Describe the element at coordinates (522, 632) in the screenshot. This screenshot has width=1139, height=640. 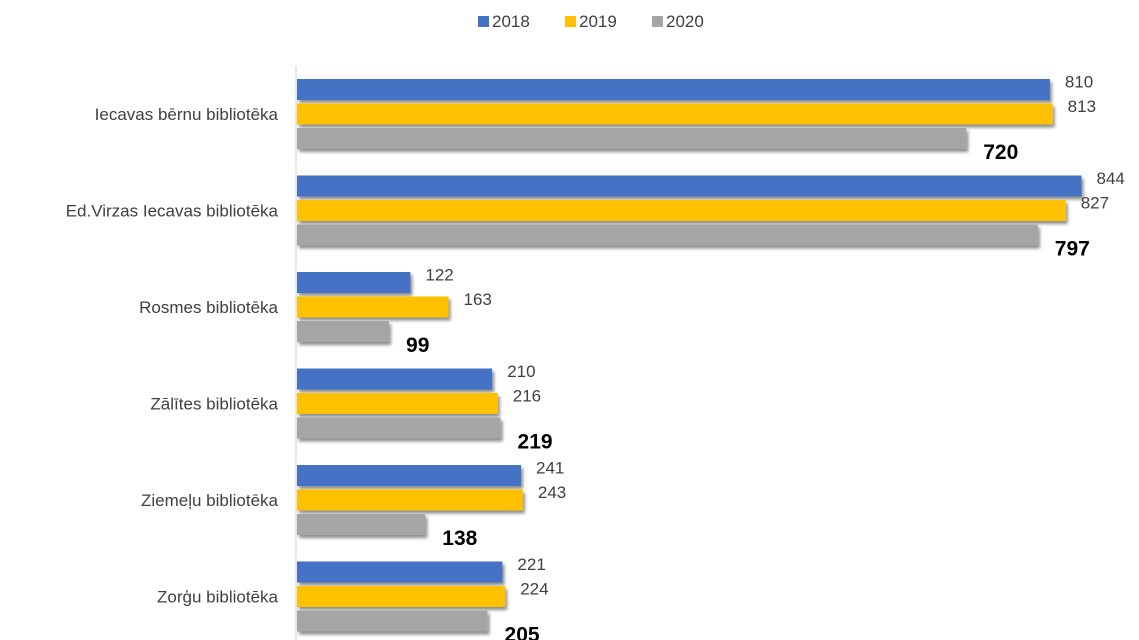
I see `data-label-2020: 205` at that location.